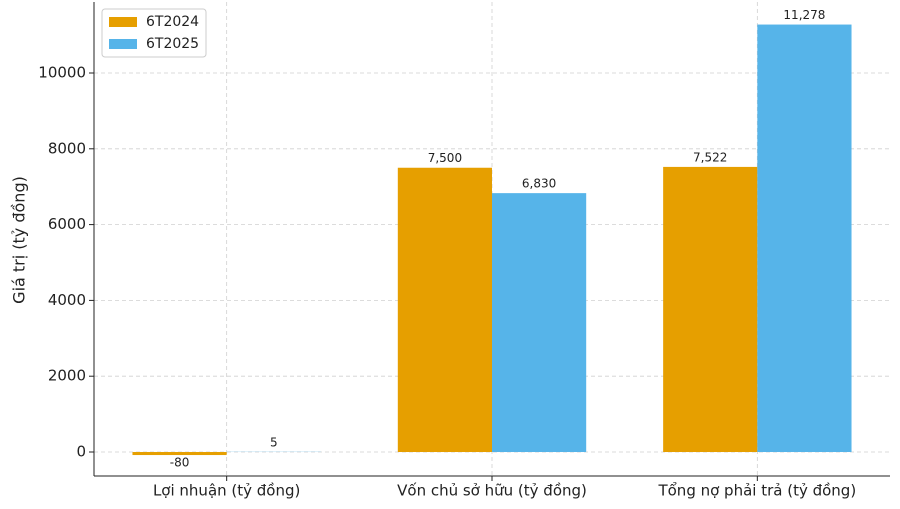  What do you see at coordinates (81, 452) in the screenshot?
I see `y-tick-label: 0` at bounding box center [81, 452].